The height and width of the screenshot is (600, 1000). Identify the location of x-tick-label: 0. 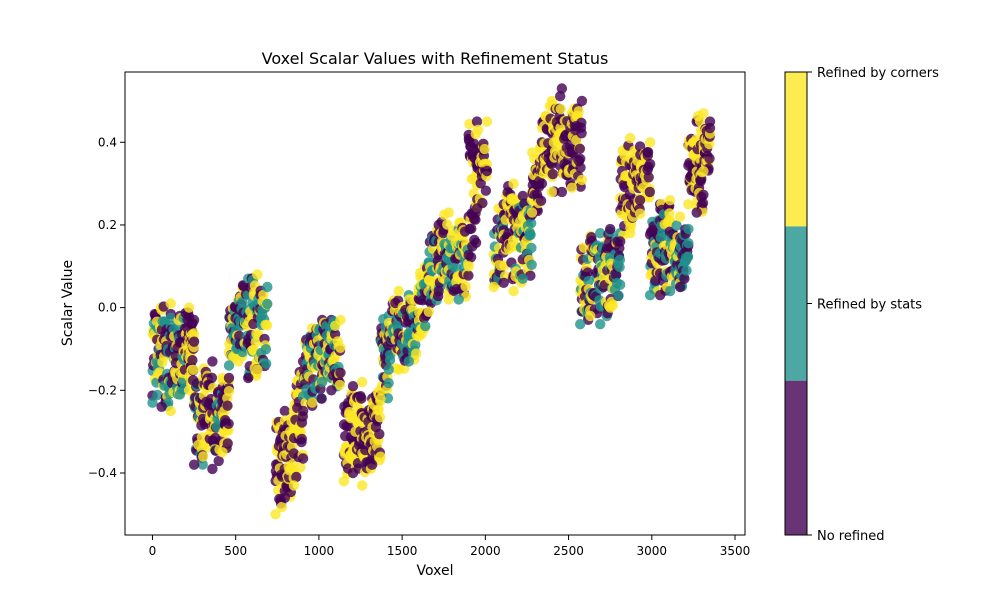
(153, 551).